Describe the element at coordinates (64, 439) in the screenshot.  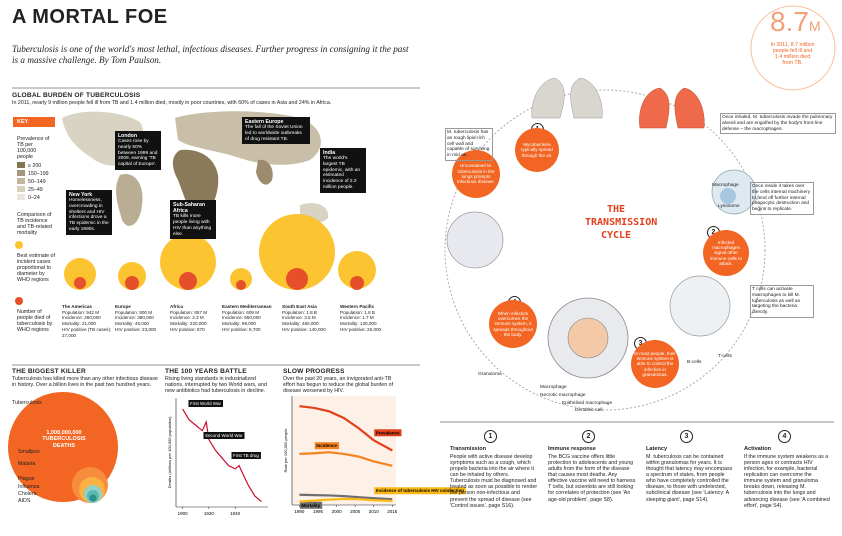
I see `big-label: 1,000,000,000 TUBERCULOSIS DEATHS` at that location.